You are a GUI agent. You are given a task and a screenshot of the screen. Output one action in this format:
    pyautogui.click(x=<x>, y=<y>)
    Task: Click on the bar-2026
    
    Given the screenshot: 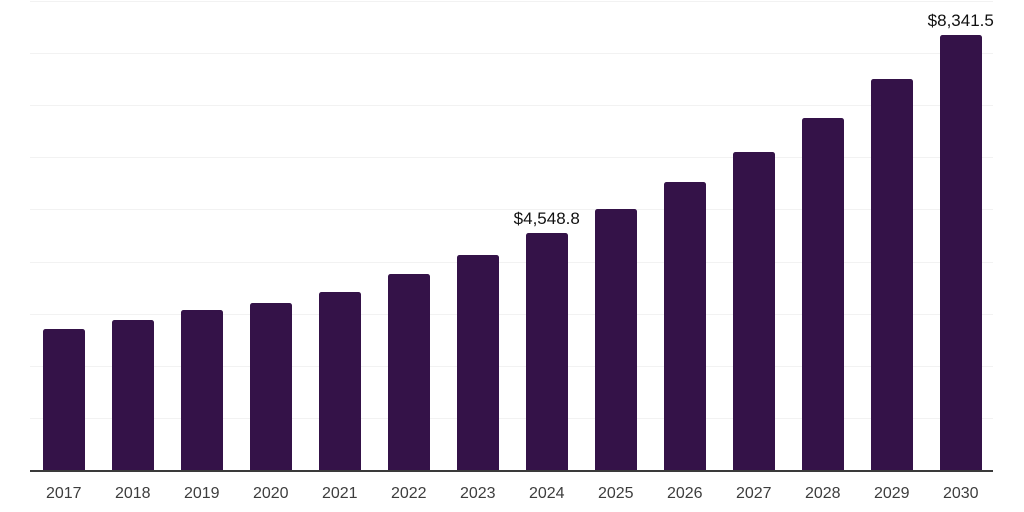 What is the action you would take?
    pyautogui.click(x=685, y=325)
    